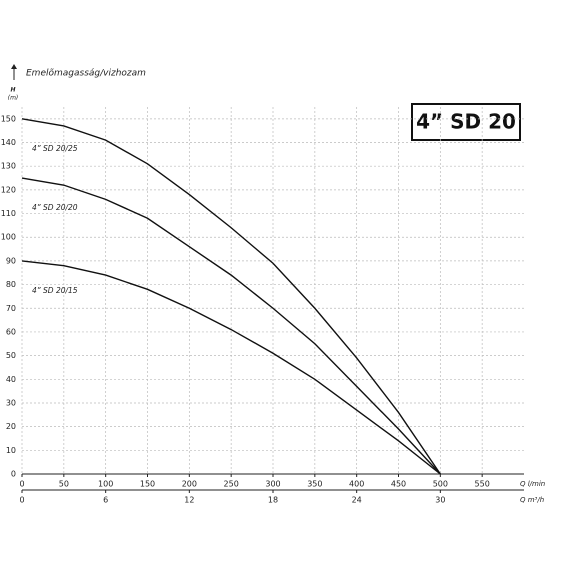 Image resolution: width=570 pixels, height=570 pixels. I want to click on series-label: 4” SD 20/25, so click(55, 148).